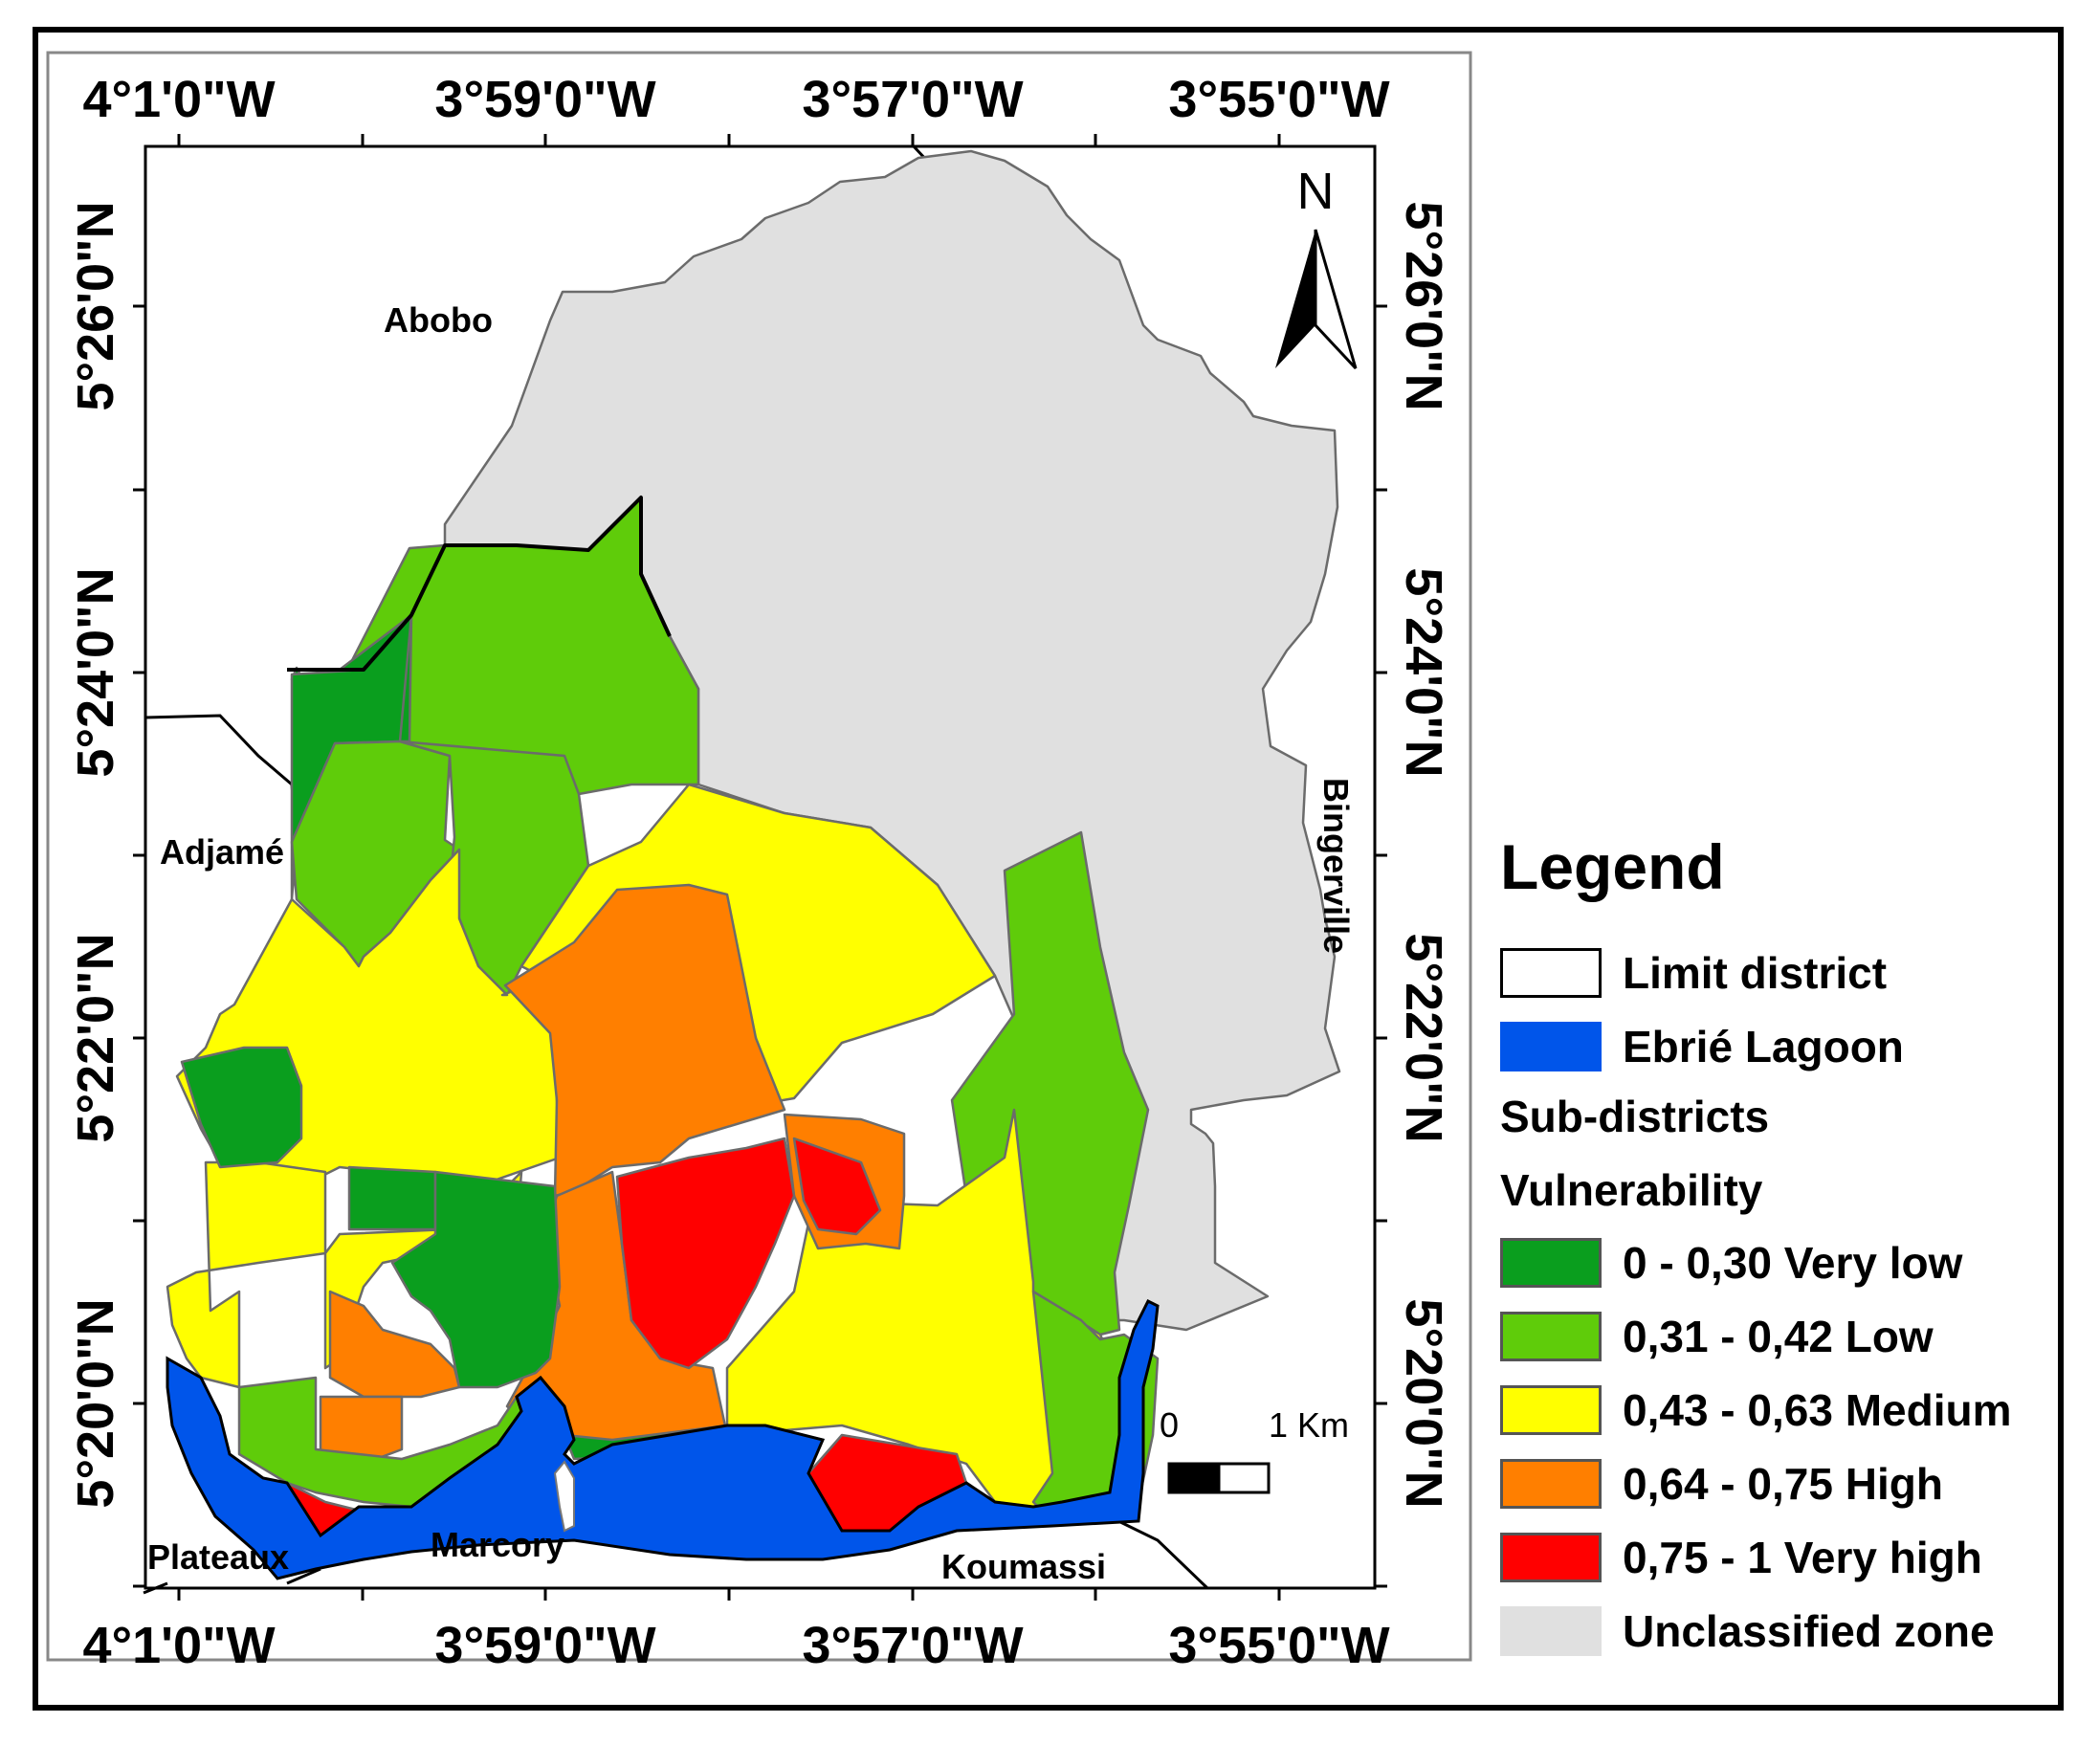 The height and width of the screenshot is (1745, 2100). What do you see at coordinates (95, 1403) in the screenshot?
I see `lat-label-left: 5°20'0"N` at bounding box center [95, 1403].